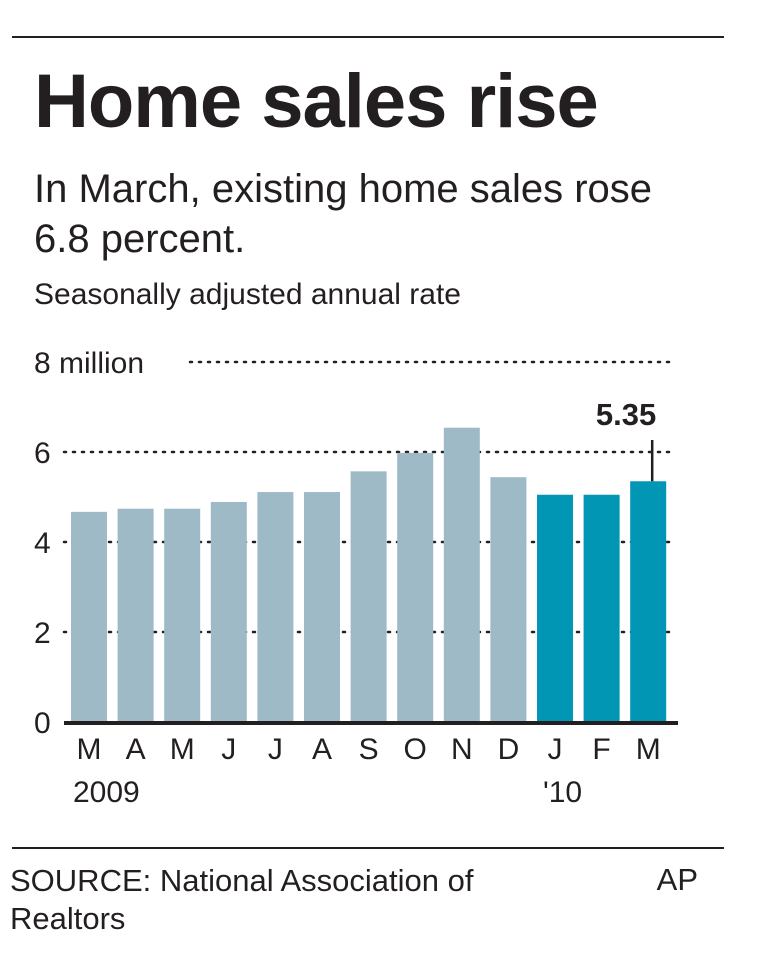  What do you see at coordinates (42, 723) in the screenshot?
I see `y-tick-label: 0` at bounding box center [42, 723].